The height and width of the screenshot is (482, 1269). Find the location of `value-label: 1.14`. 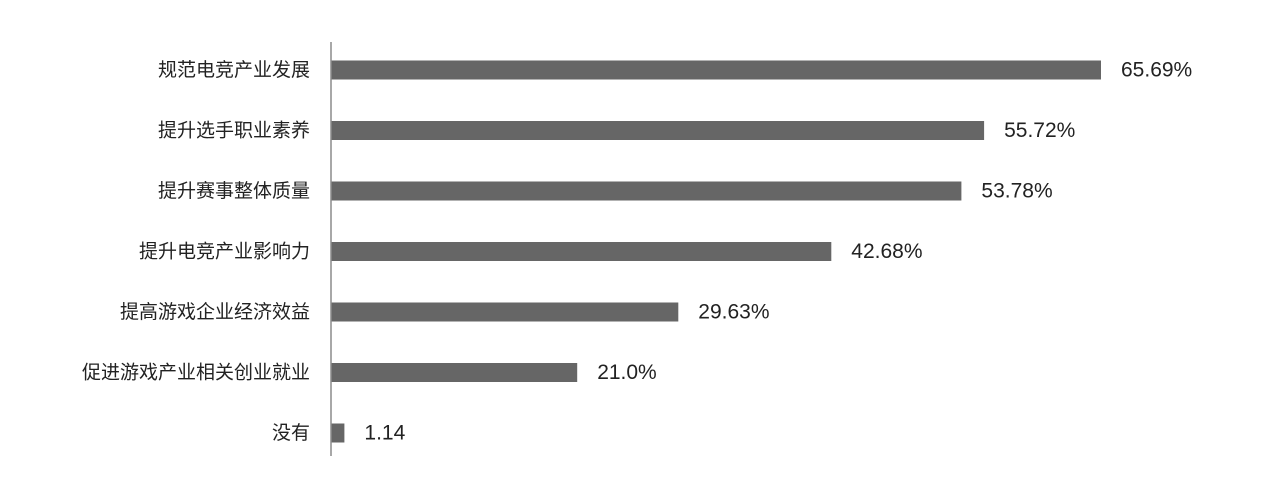

value-label: 1.14 is located at coordinates (384, 433).